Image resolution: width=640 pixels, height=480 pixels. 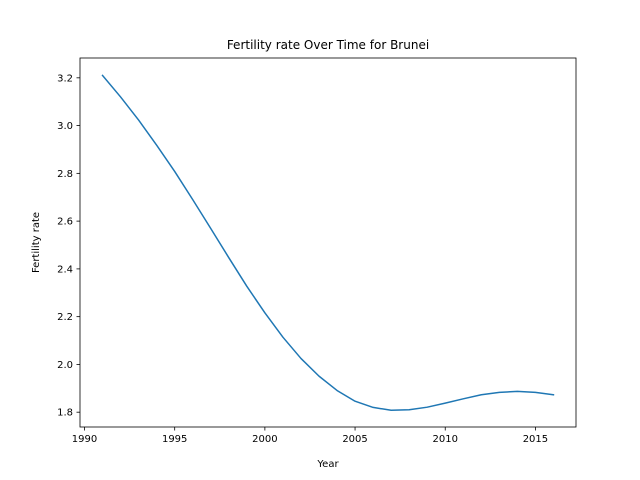 What do you see at coordinates (65, 78) in the screenshot?
I see `y-tick-label: 3.2` at bounding box center [65, 78].